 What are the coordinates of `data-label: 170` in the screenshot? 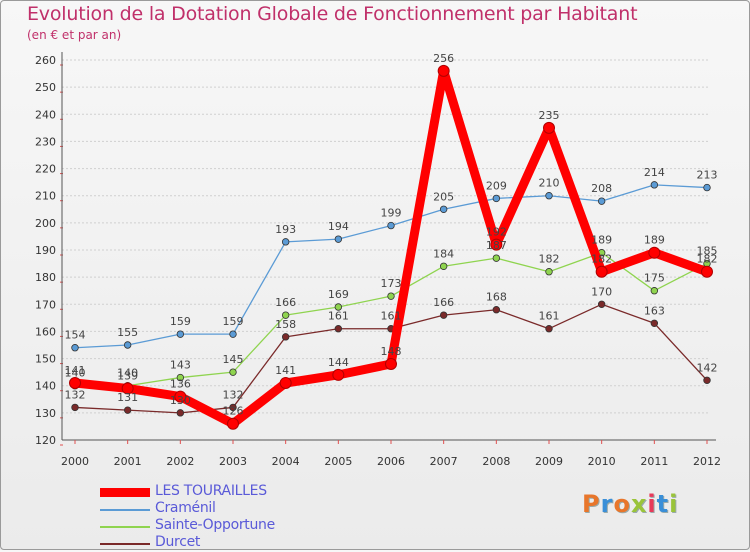 It's located at (601, 291).